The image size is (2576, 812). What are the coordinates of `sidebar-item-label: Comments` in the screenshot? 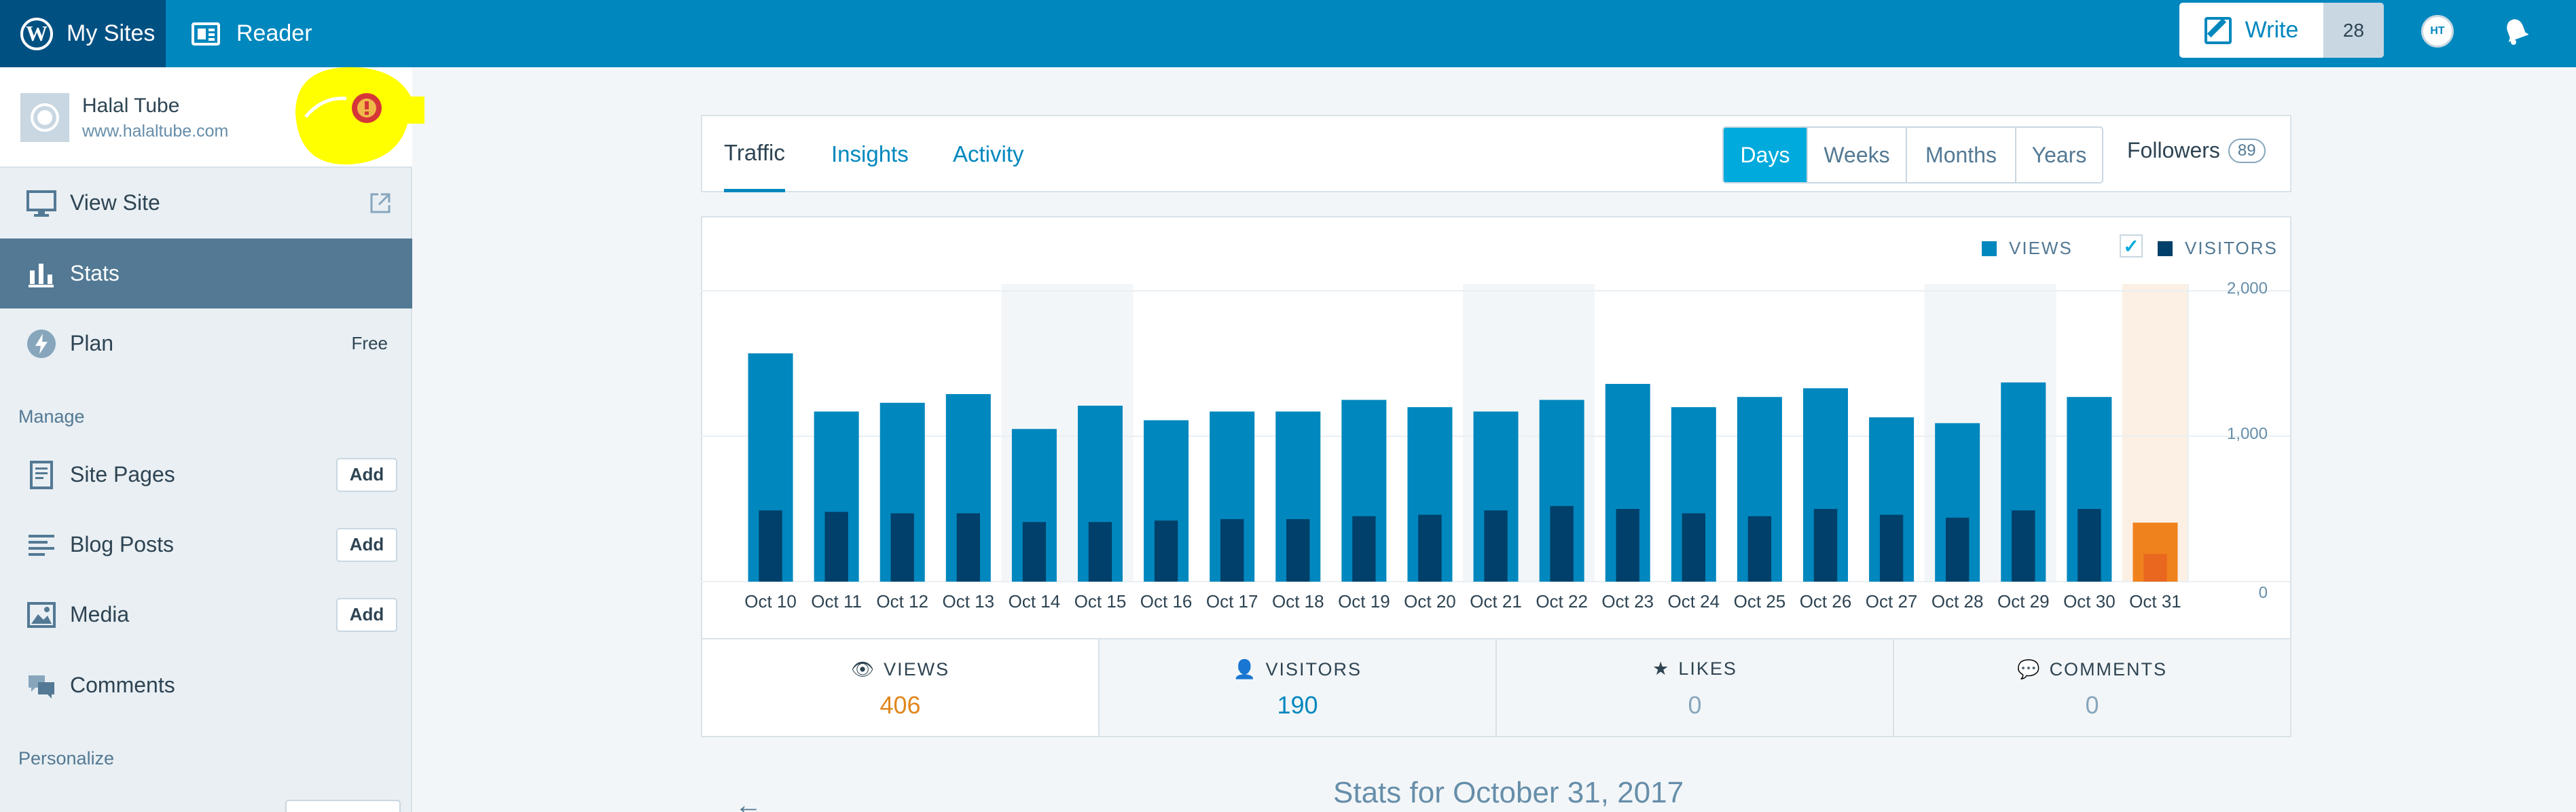 It's located at (122, 685).